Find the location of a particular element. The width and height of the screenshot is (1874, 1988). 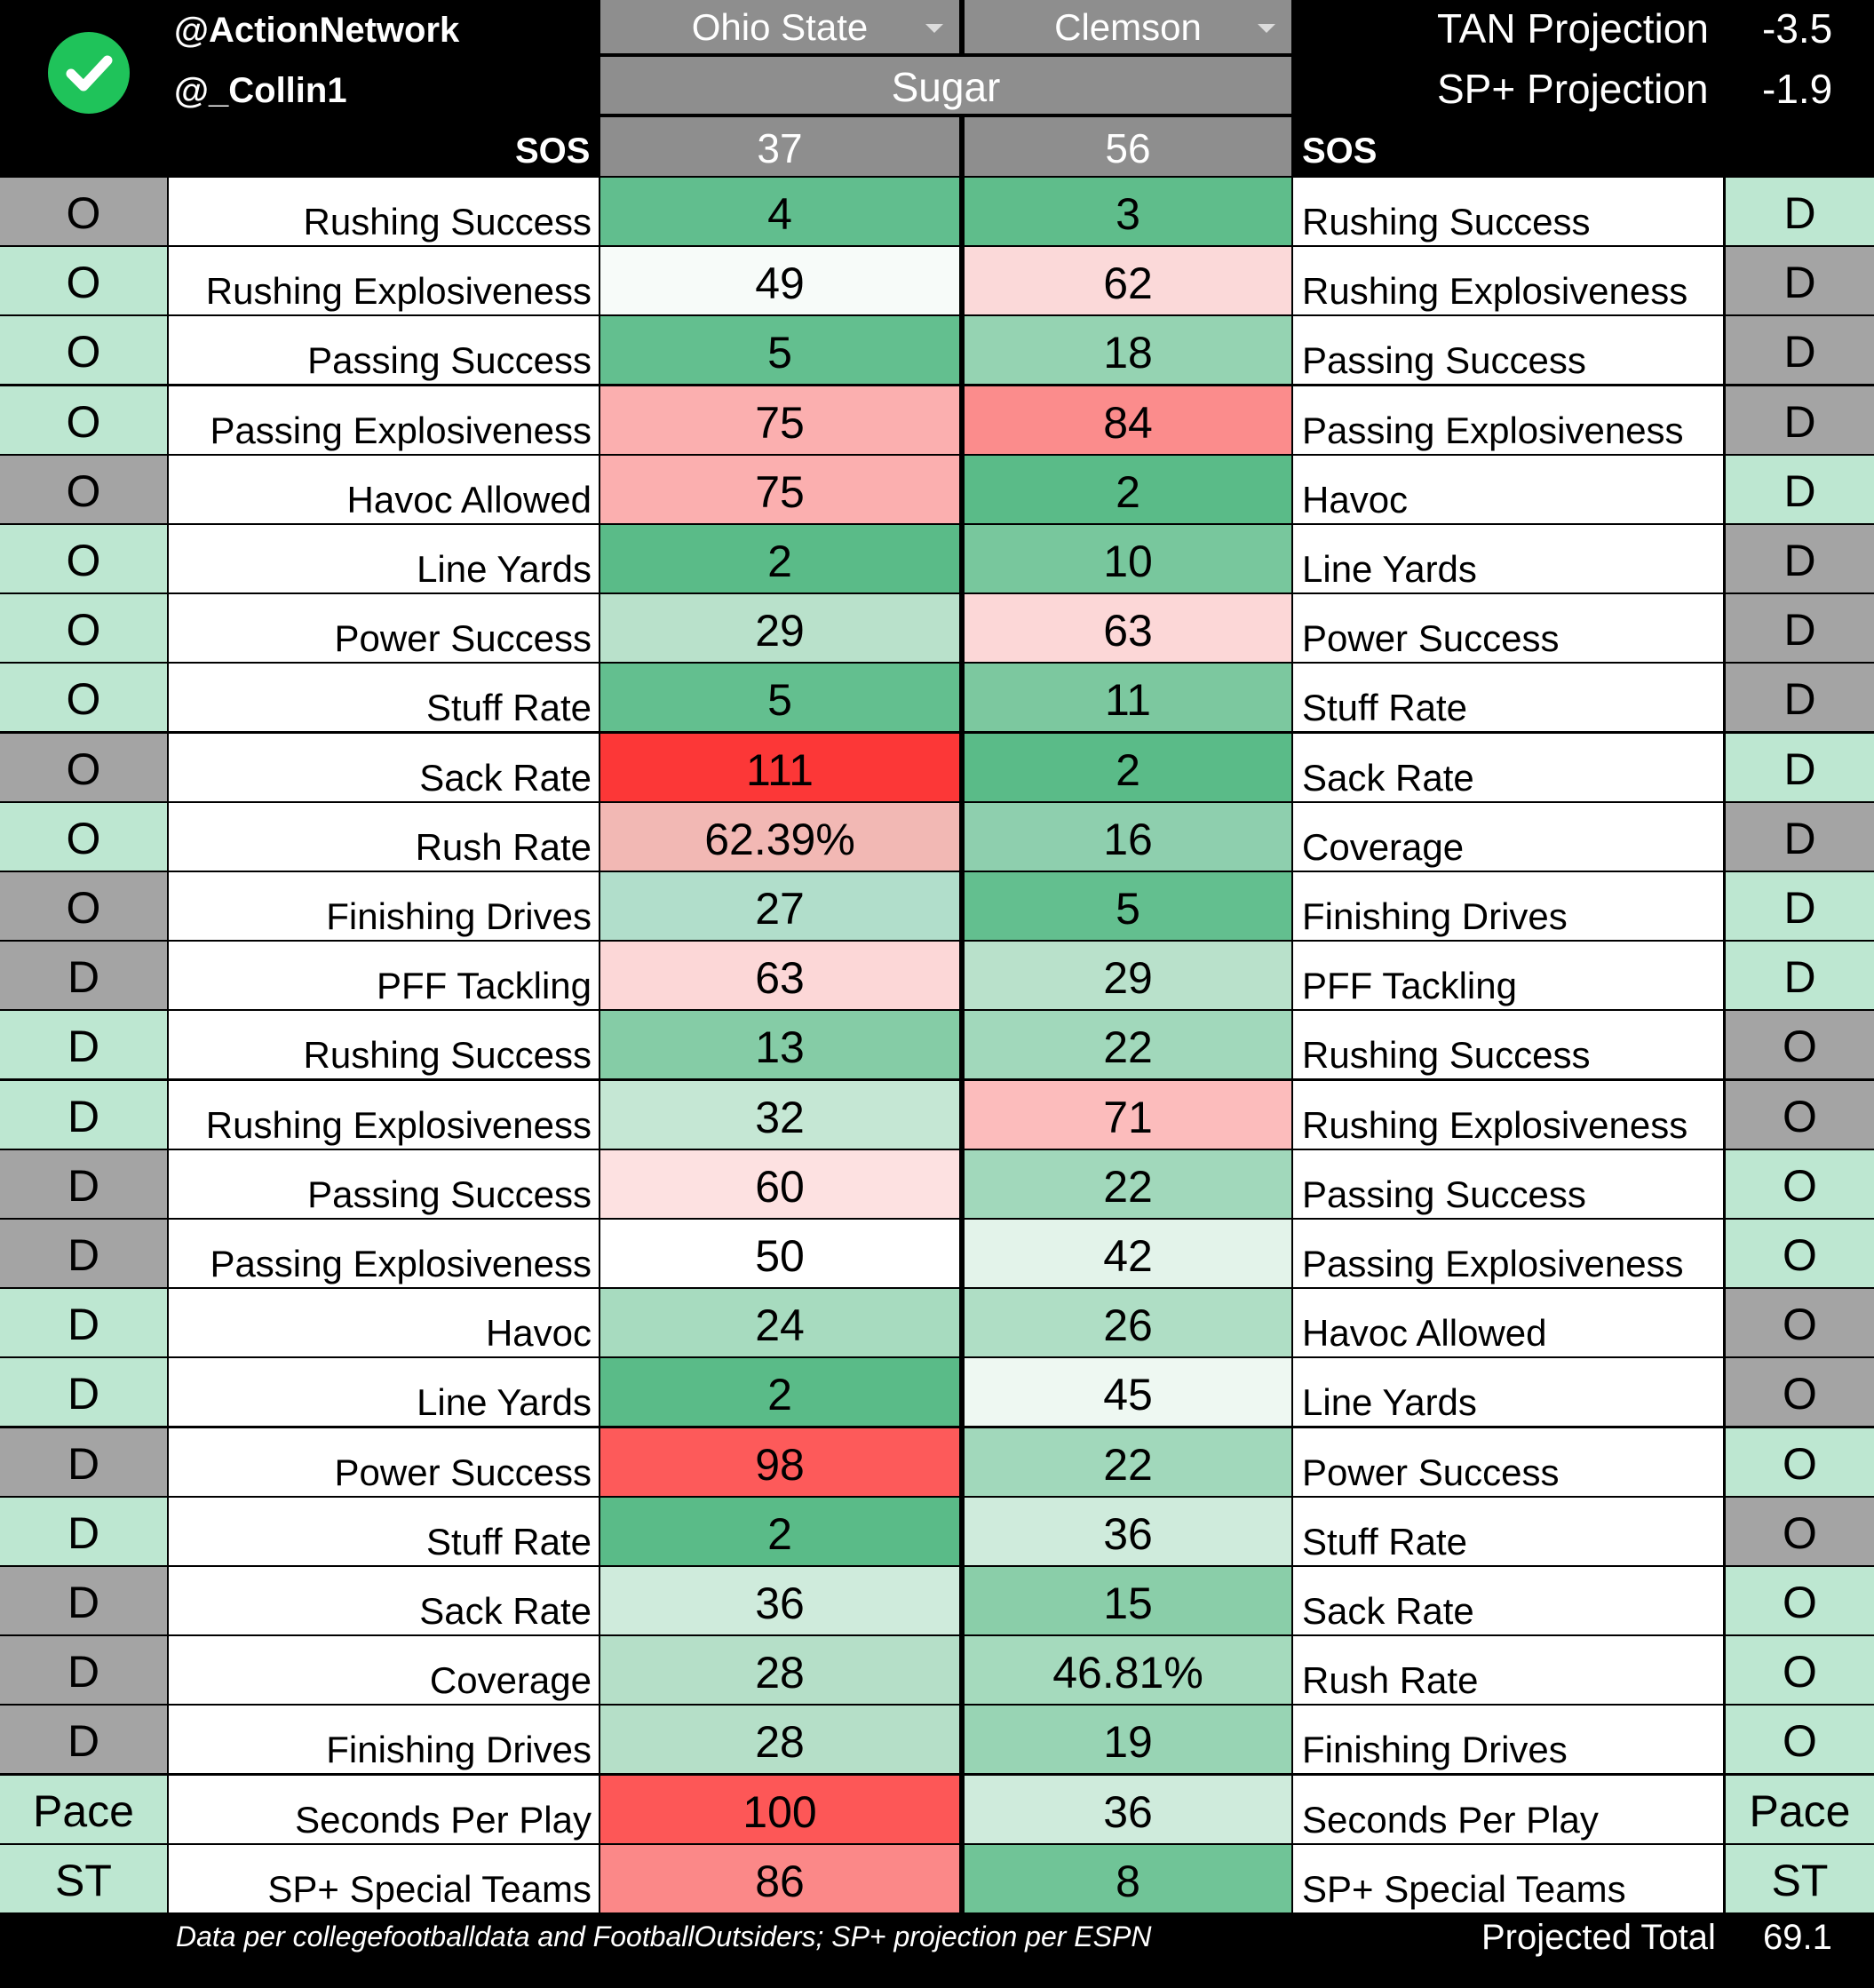

metric-left-label: Passing Explosiveness is located at coordinates (384, 420).